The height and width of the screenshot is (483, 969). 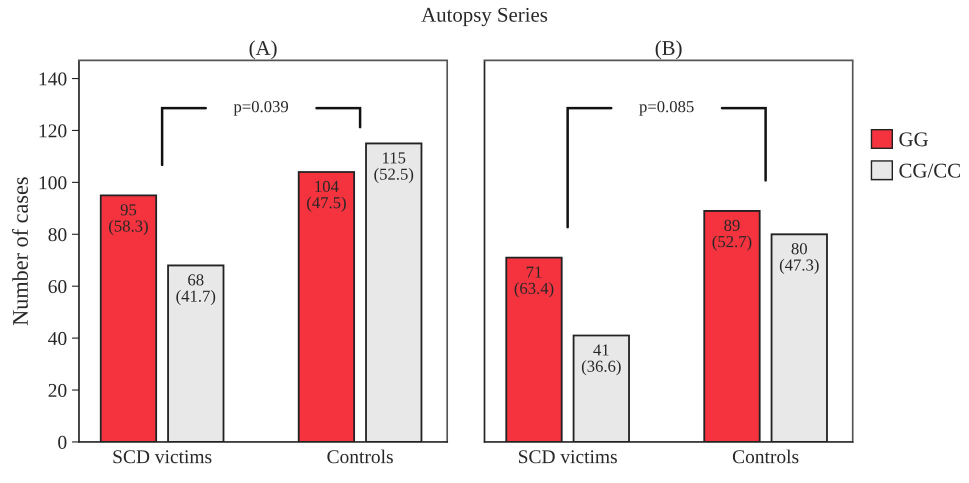 I want to click on data-label: 104 (47.5), so click(x=326, y=196).